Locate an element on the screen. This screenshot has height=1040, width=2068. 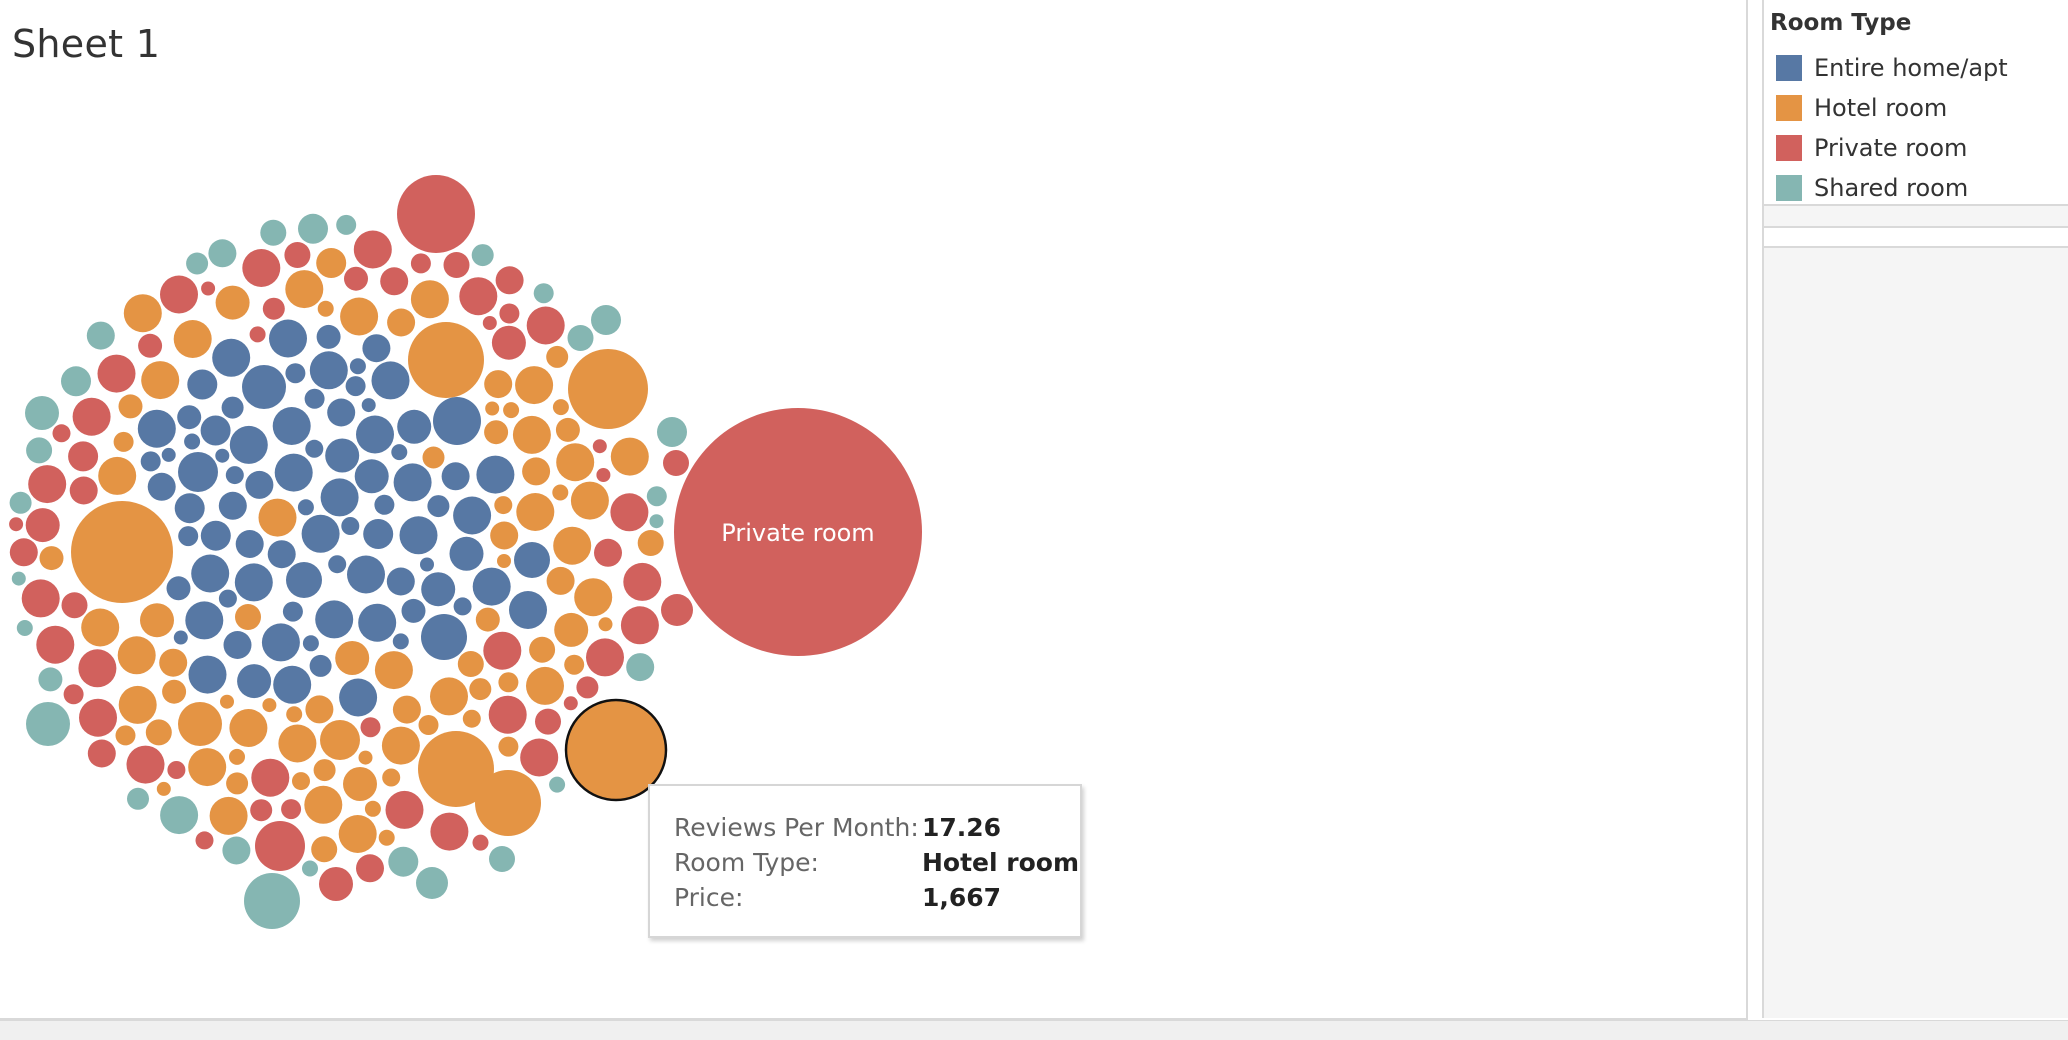
filter-card is located at coordinates (1915, 237).